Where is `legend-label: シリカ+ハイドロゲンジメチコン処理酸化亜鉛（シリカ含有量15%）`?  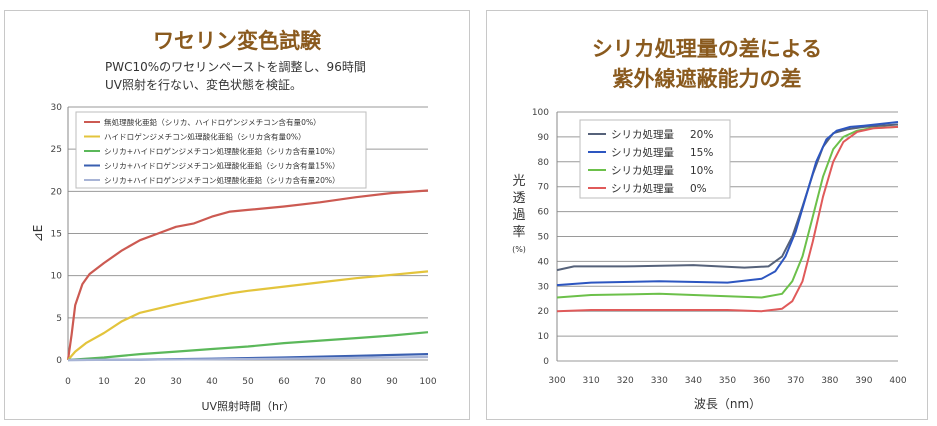 legend-label: シリカ+ハイドロゲンジメチコン処理酸化亜鉛（シリカ含有量15%） is located at coordinates (222, 166).